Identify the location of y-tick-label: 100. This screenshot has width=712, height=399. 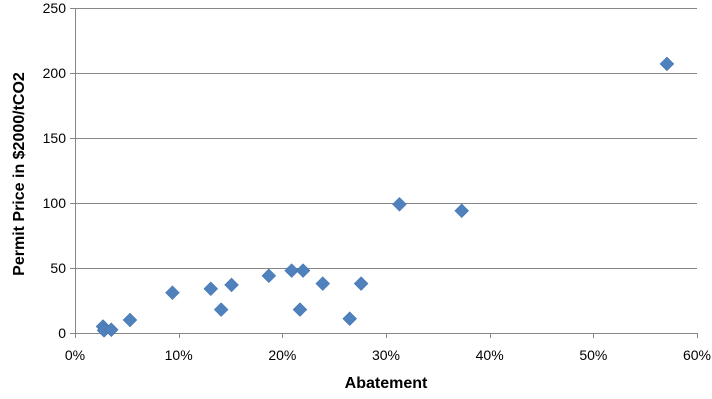
(55, 203).